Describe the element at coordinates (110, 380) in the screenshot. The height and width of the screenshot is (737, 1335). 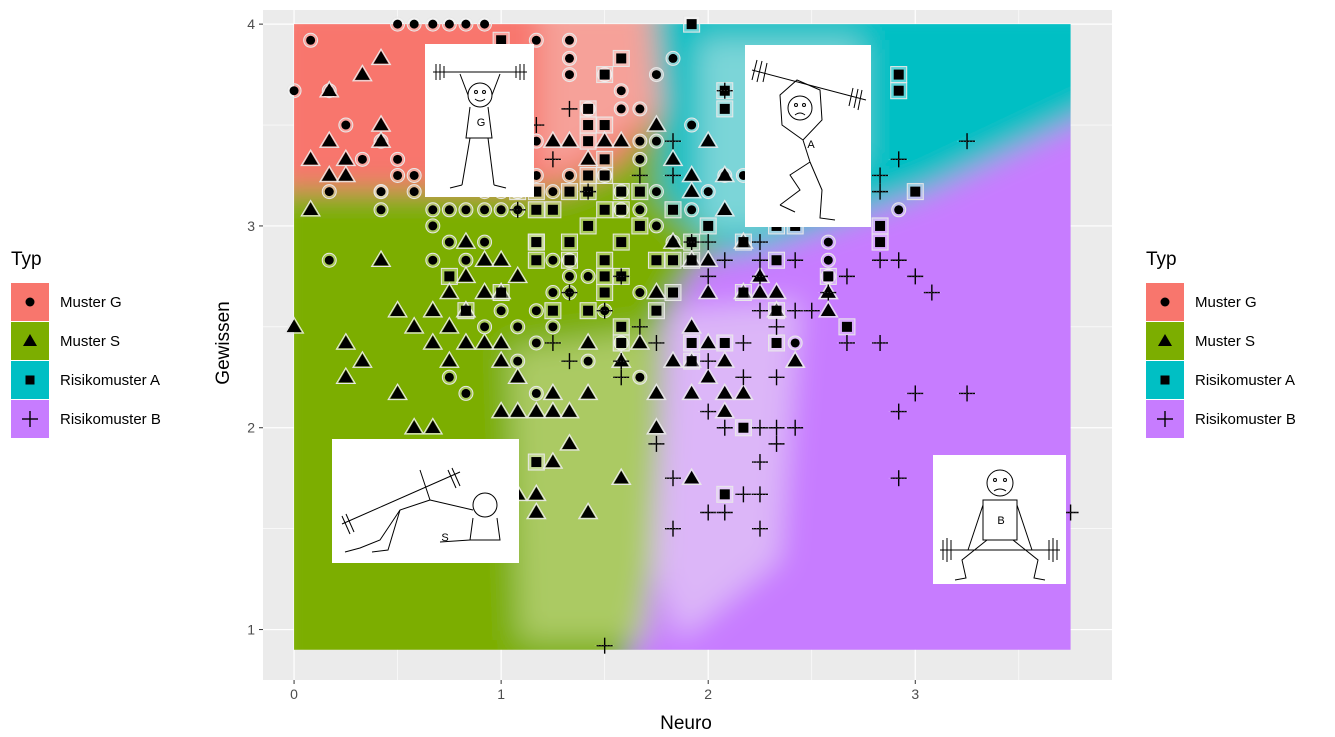
I see `legend-label: Risikomuster A` at that location.